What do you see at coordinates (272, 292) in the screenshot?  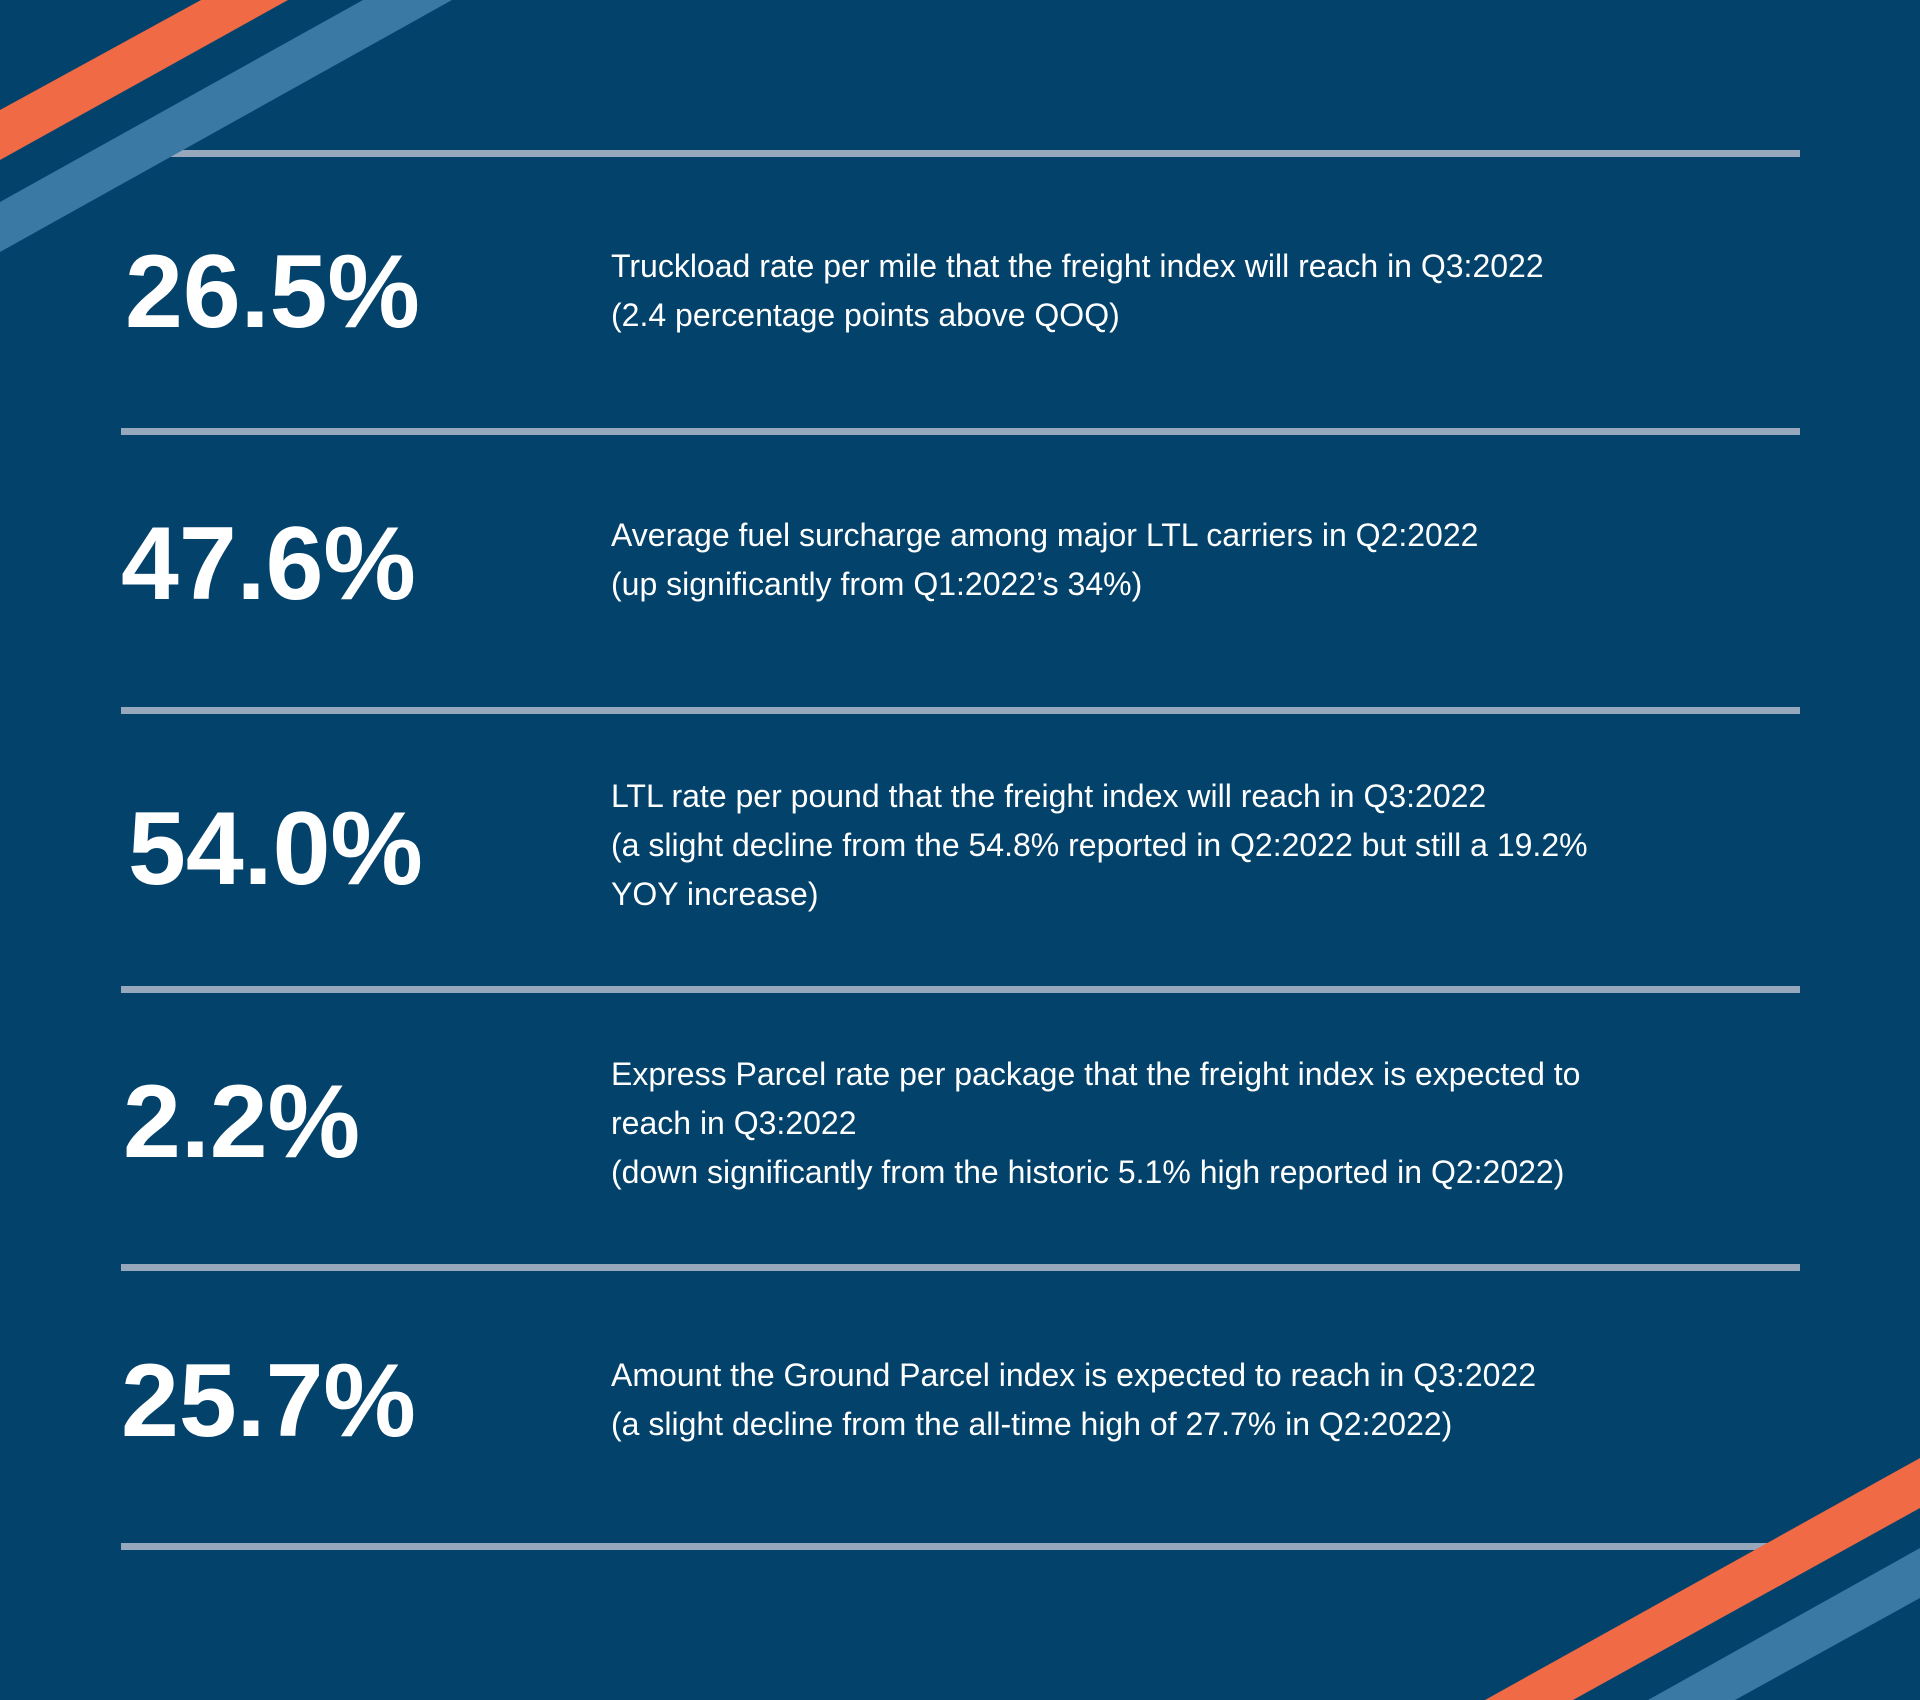 I see `stat-value: 26.5%` at bounding box center [272, 292].